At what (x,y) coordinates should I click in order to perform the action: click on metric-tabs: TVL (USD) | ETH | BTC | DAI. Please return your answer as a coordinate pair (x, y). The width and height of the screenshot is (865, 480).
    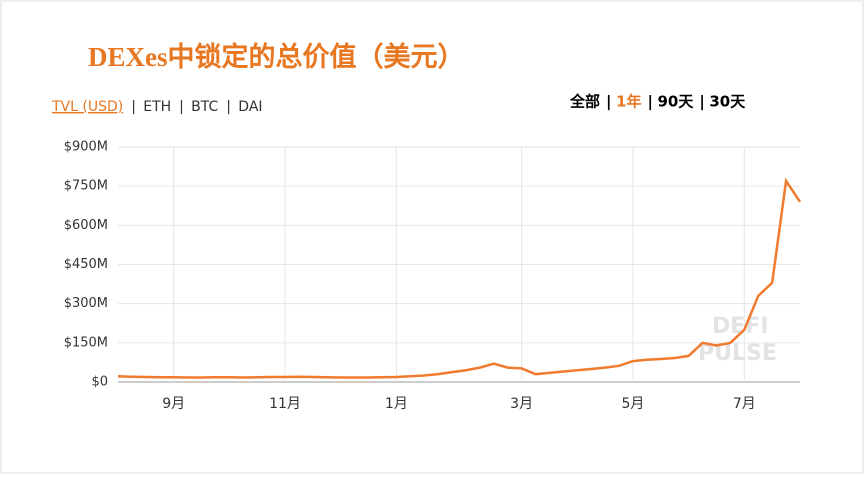
    Looking at the image, I should click on (157, 107).